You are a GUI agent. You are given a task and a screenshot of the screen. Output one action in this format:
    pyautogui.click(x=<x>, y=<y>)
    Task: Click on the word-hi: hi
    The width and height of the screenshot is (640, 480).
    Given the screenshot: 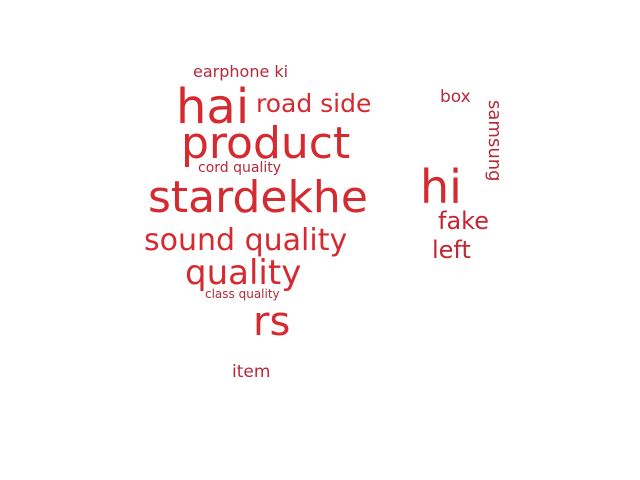 What is the action you would take?
    pyautogui.click(x=441, y=187)
    